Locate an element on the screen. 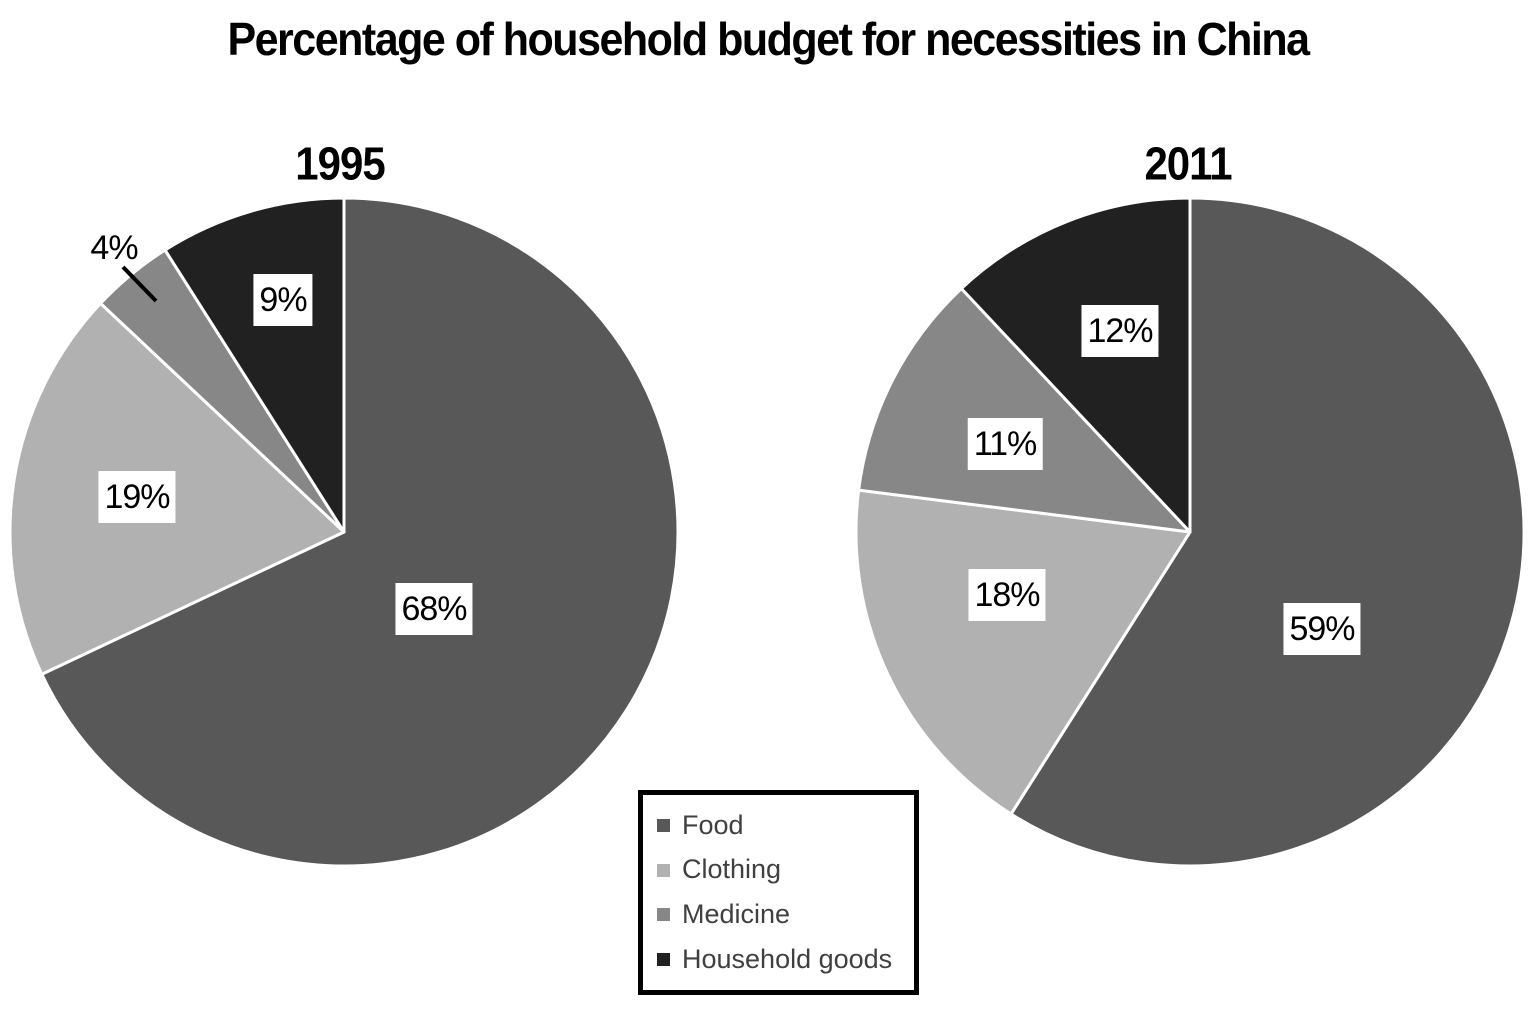  legend-item-medicine: Medicine is located at coordinates (785, 914).